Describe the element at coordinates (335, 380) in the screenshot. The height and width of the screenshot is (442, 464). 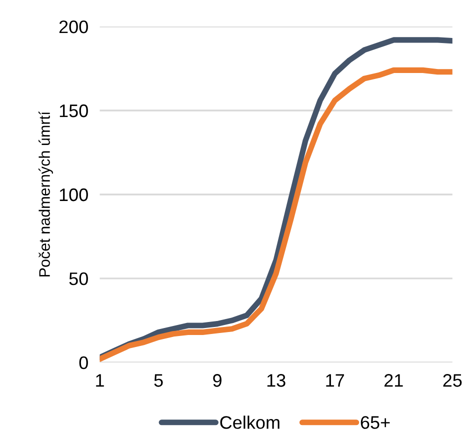
I see `x-tick-label: 17` at that location.